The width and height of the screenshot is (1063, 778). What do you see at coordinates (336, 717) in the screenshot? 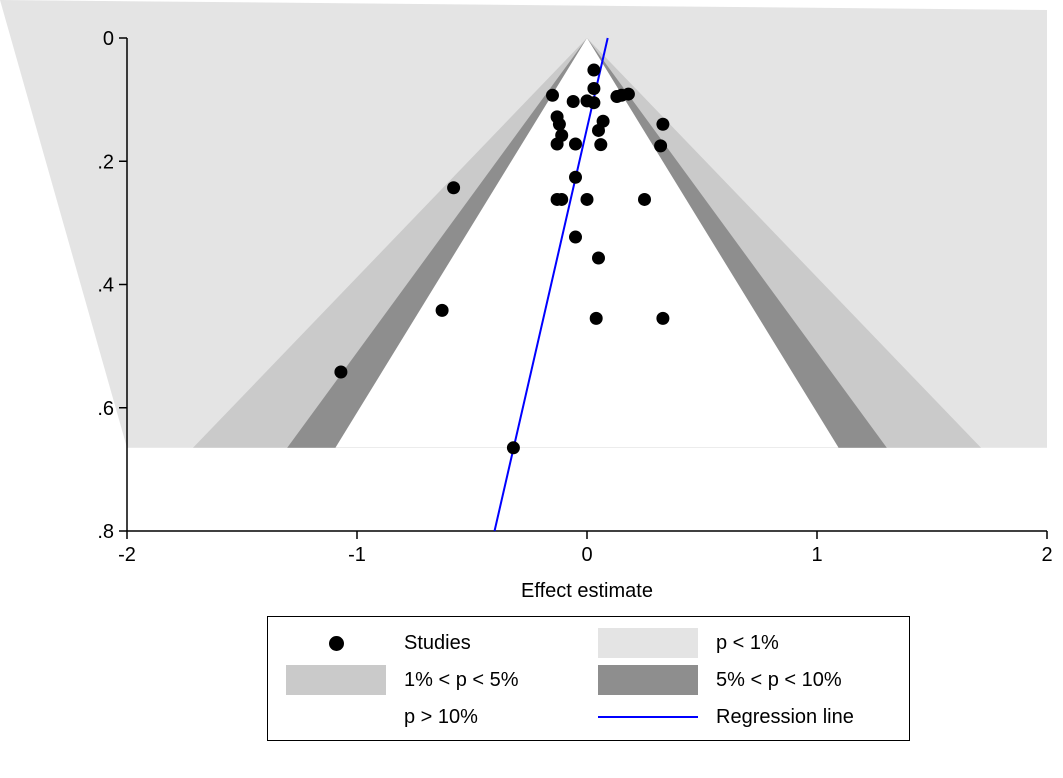
I see `p10-swatch-icon` at bounding box center [336, 717].